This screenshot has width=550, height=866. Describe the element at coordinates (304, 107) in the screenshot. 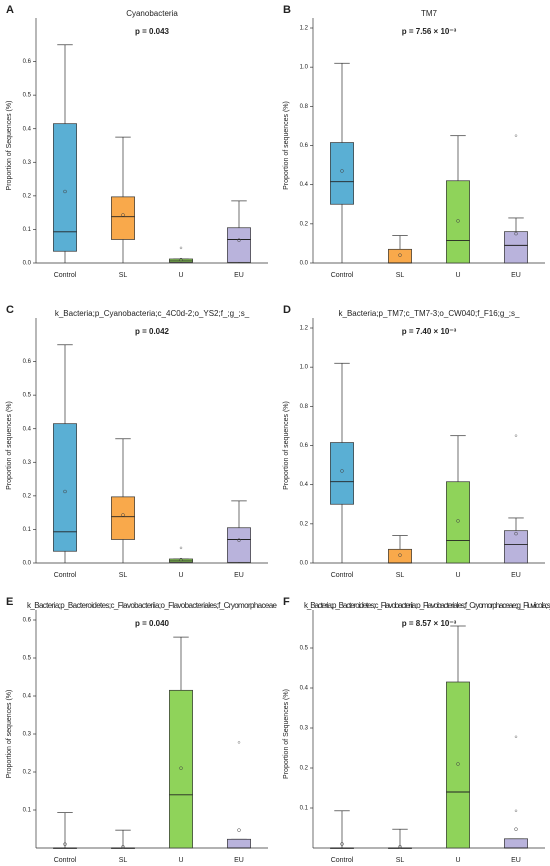

I see `y-tick-label: 0.8` at that location.